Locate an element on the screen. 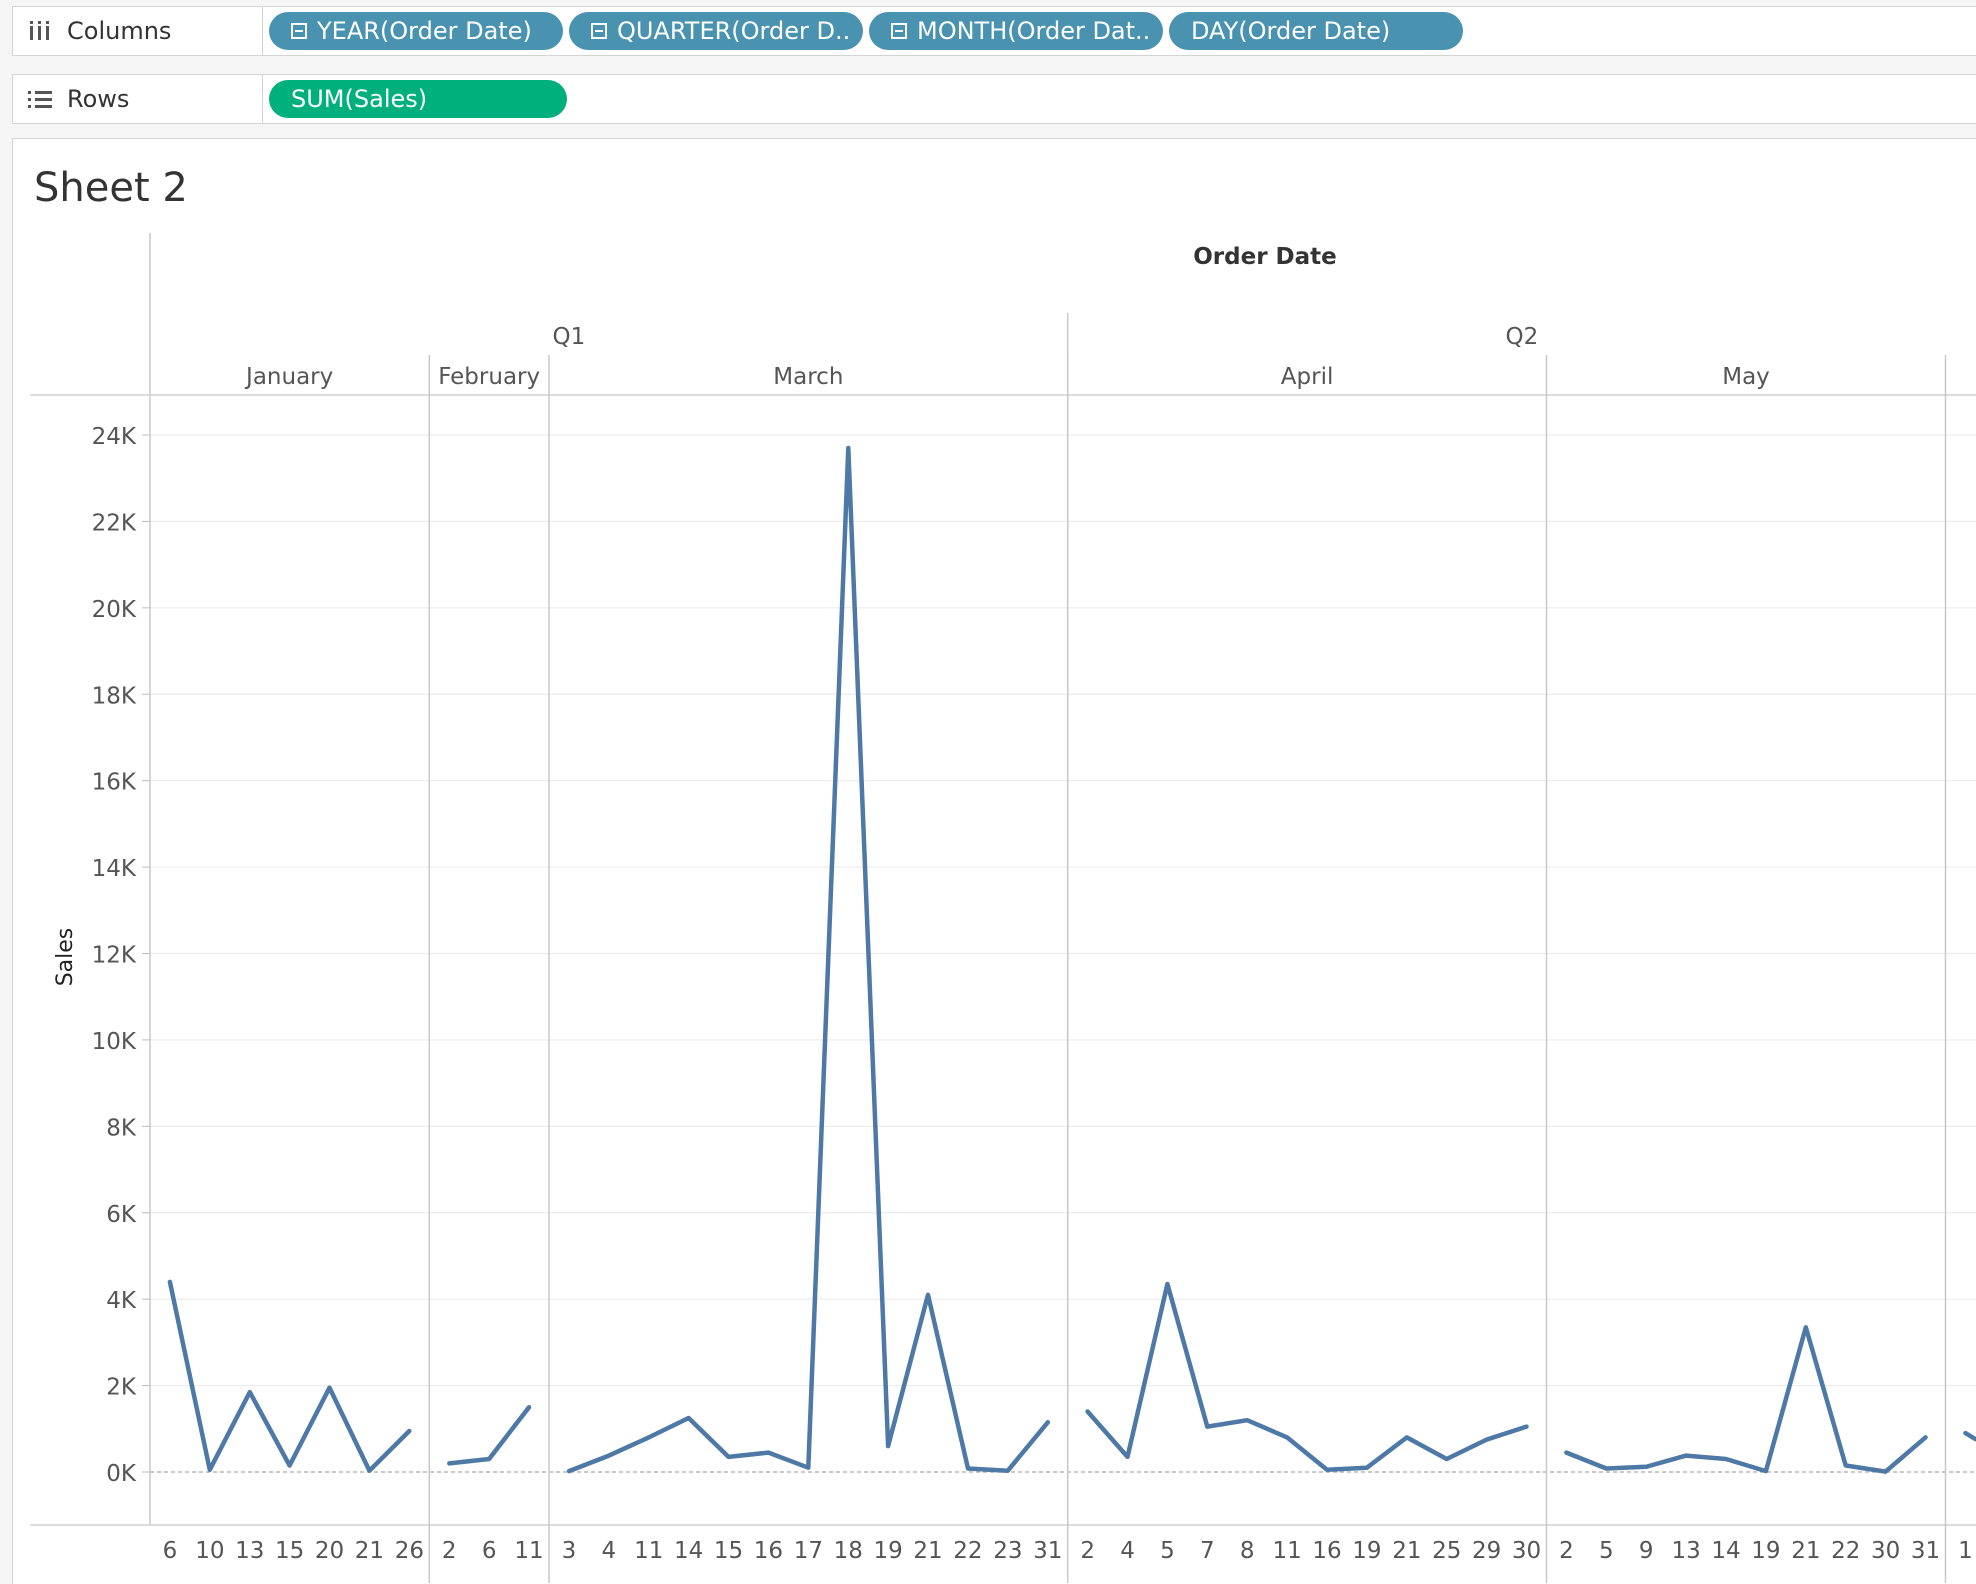  columns-label-text: Columns is located at coordinates (119, 31).